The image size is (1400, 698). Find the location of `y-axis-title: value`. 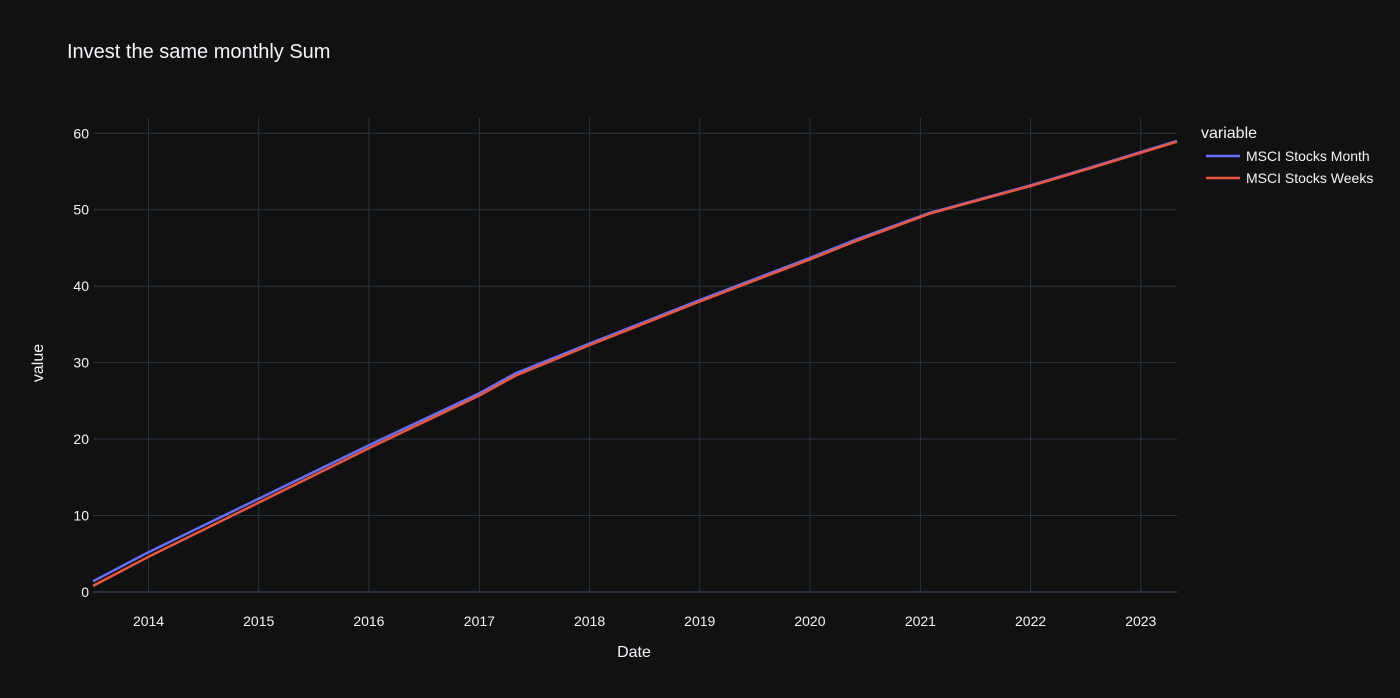

y-axis-title: value is located at coordinates (38, 363).